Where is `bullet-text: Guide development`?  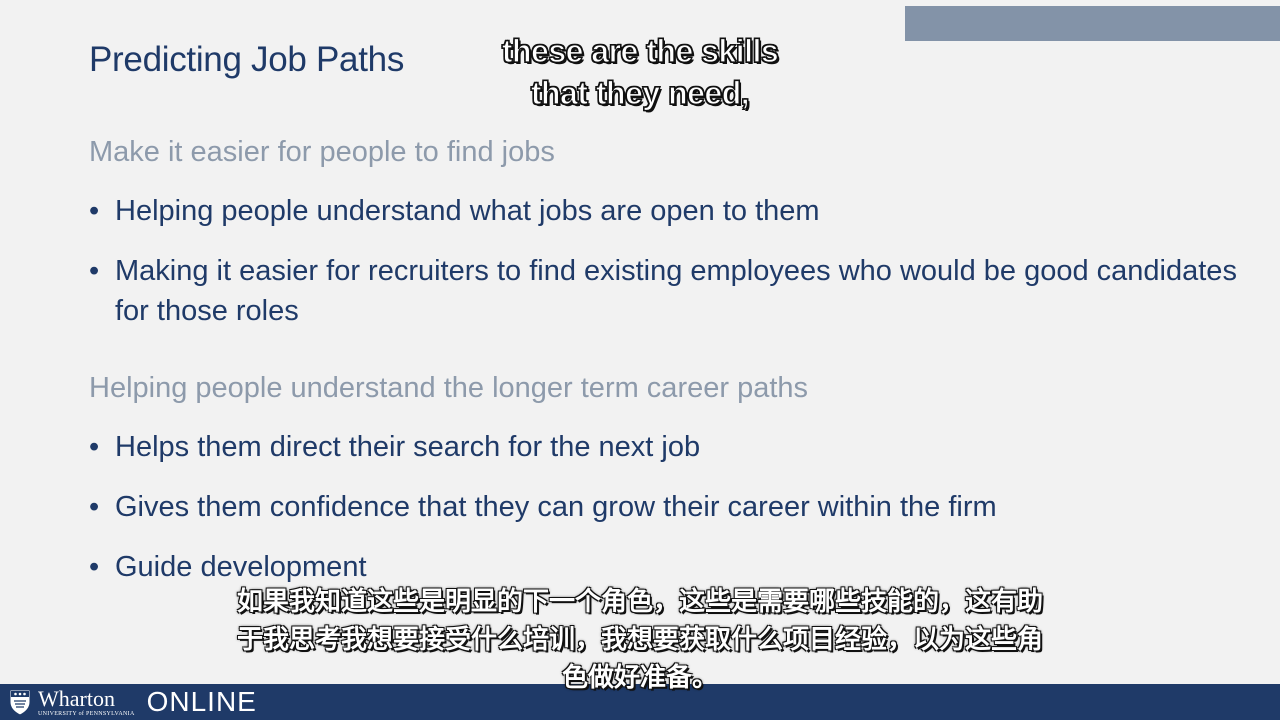
bullet-text: Guide development is located at coordinates (241, 567).